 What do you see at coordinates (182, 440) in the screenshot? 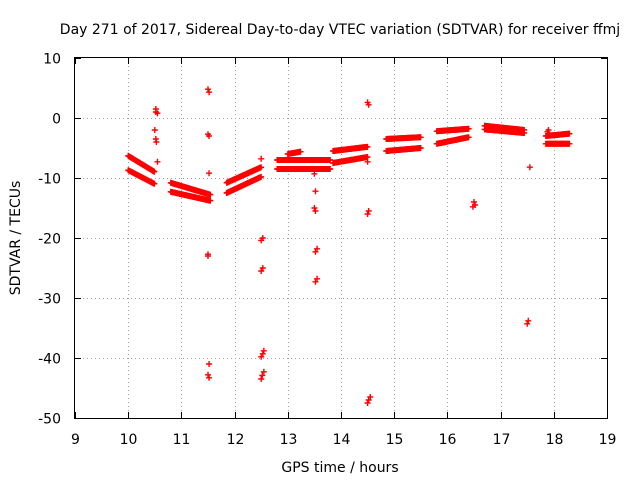
I see `x-tick-label: 11` at bounding box center [182, 440].